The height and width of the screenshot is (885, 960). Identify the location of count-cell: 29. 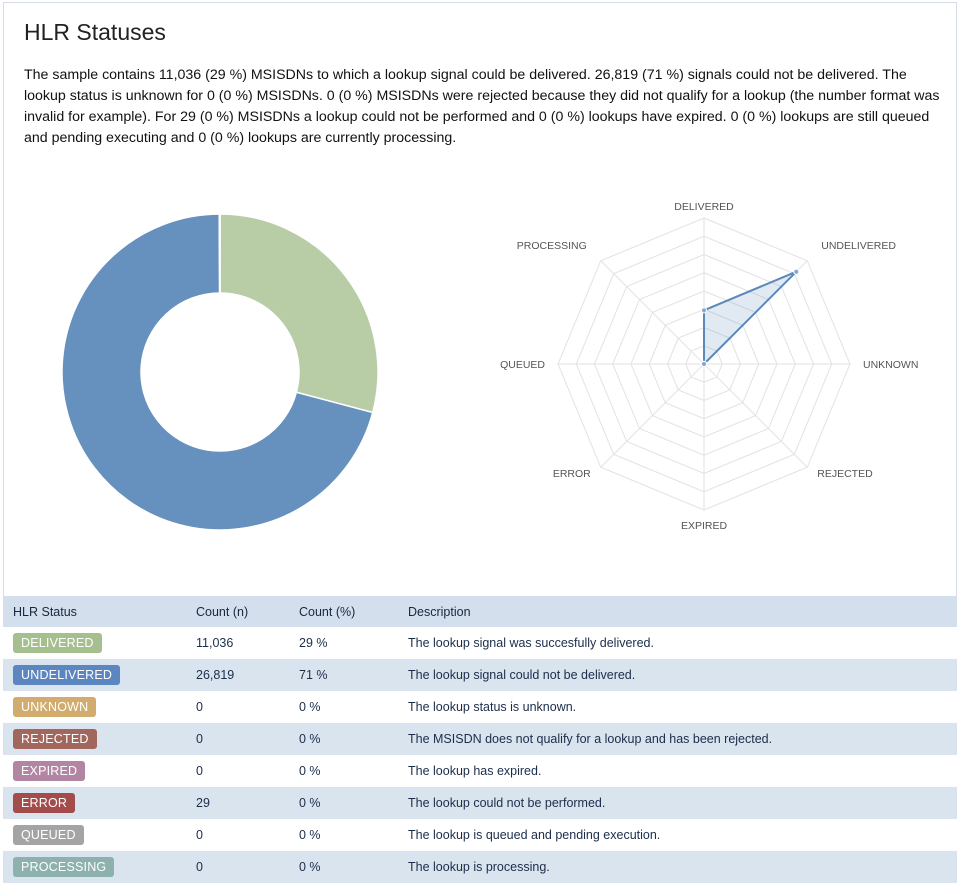
(237, 803).